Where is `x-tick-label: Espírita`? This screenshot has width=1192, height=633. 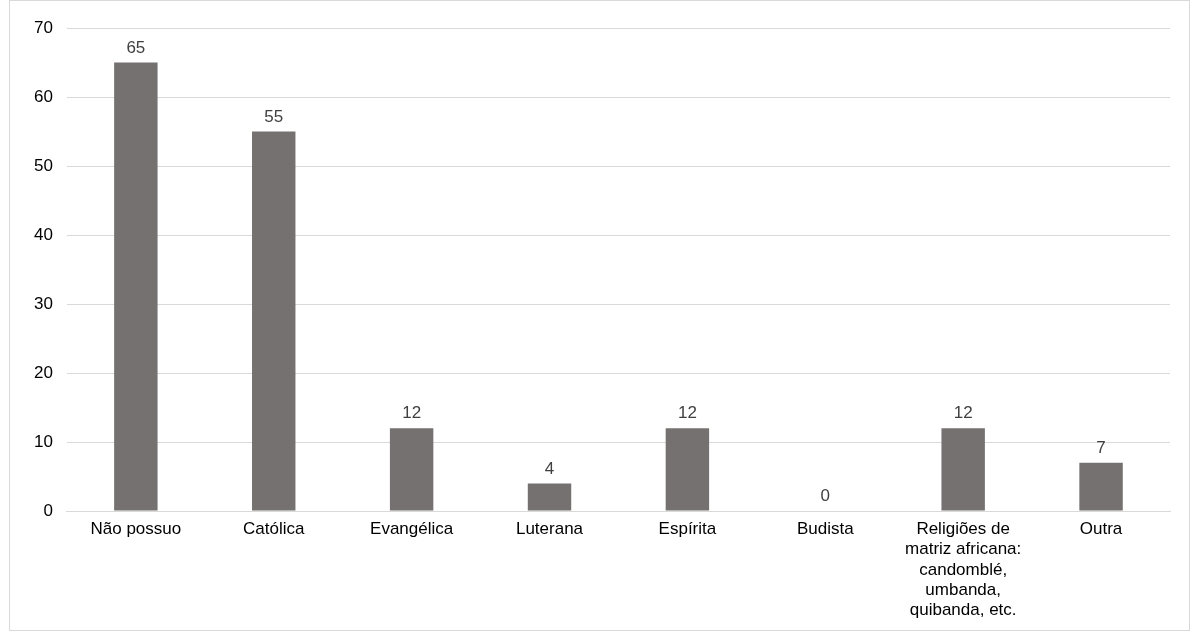 x-tick-label: Espírita is located at coordinates (687, 528).